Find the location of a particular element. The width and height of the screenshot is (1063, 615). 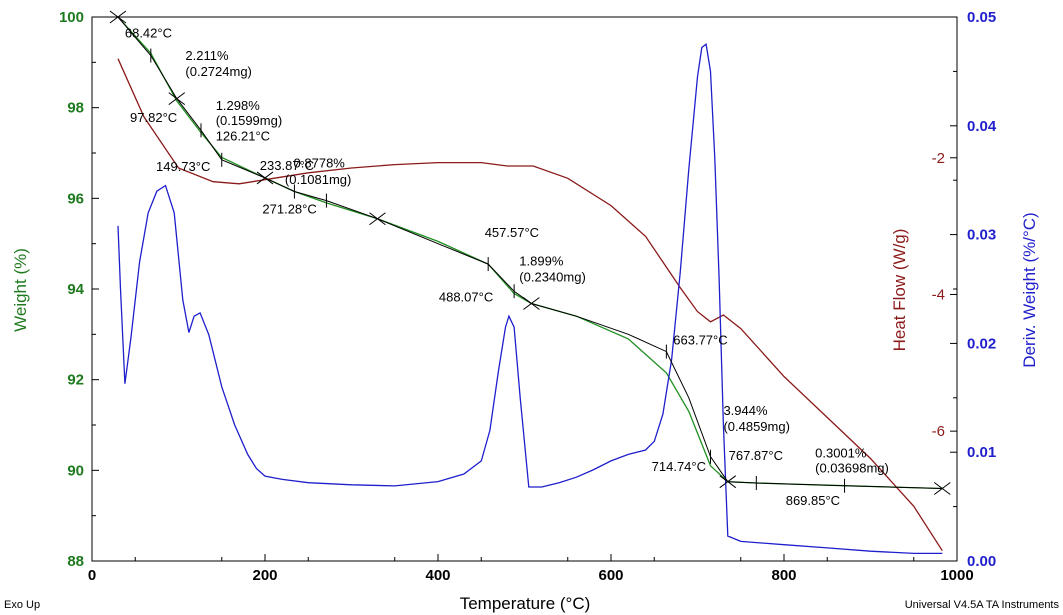

step-annotation: 149.73°C is located at coordinates (183, 166).